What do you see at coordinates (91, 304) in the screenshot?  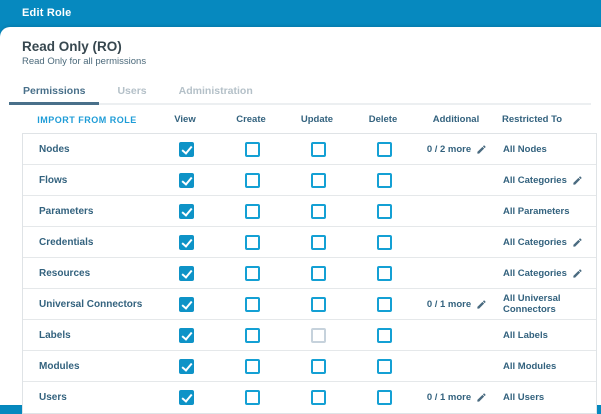 I see `permission-name: Universal Connectors` at bounding box center [91, 304].